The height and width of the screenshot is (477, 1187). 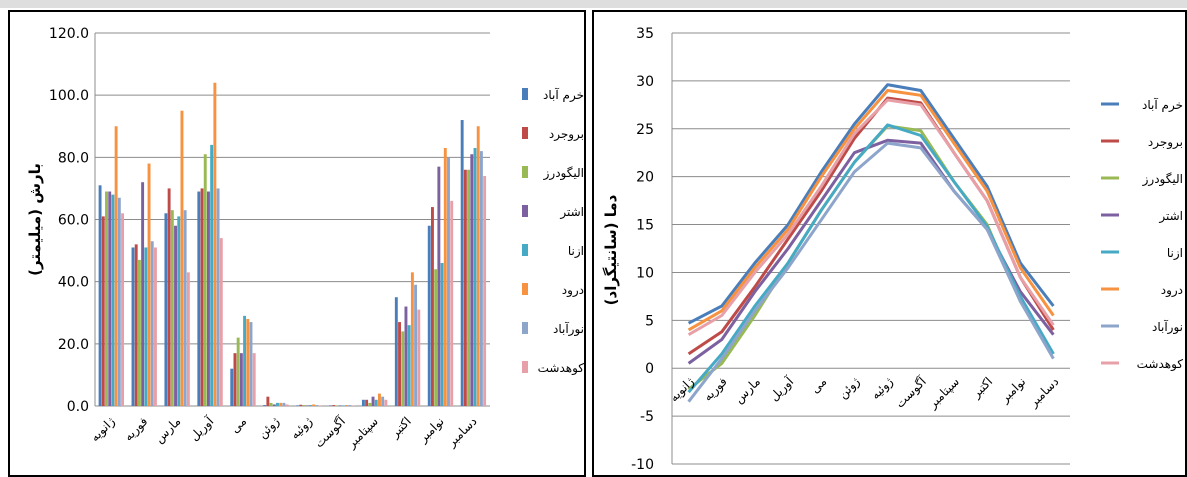 I want to click on y-tick-label: 15, so click(x=645, y=226).